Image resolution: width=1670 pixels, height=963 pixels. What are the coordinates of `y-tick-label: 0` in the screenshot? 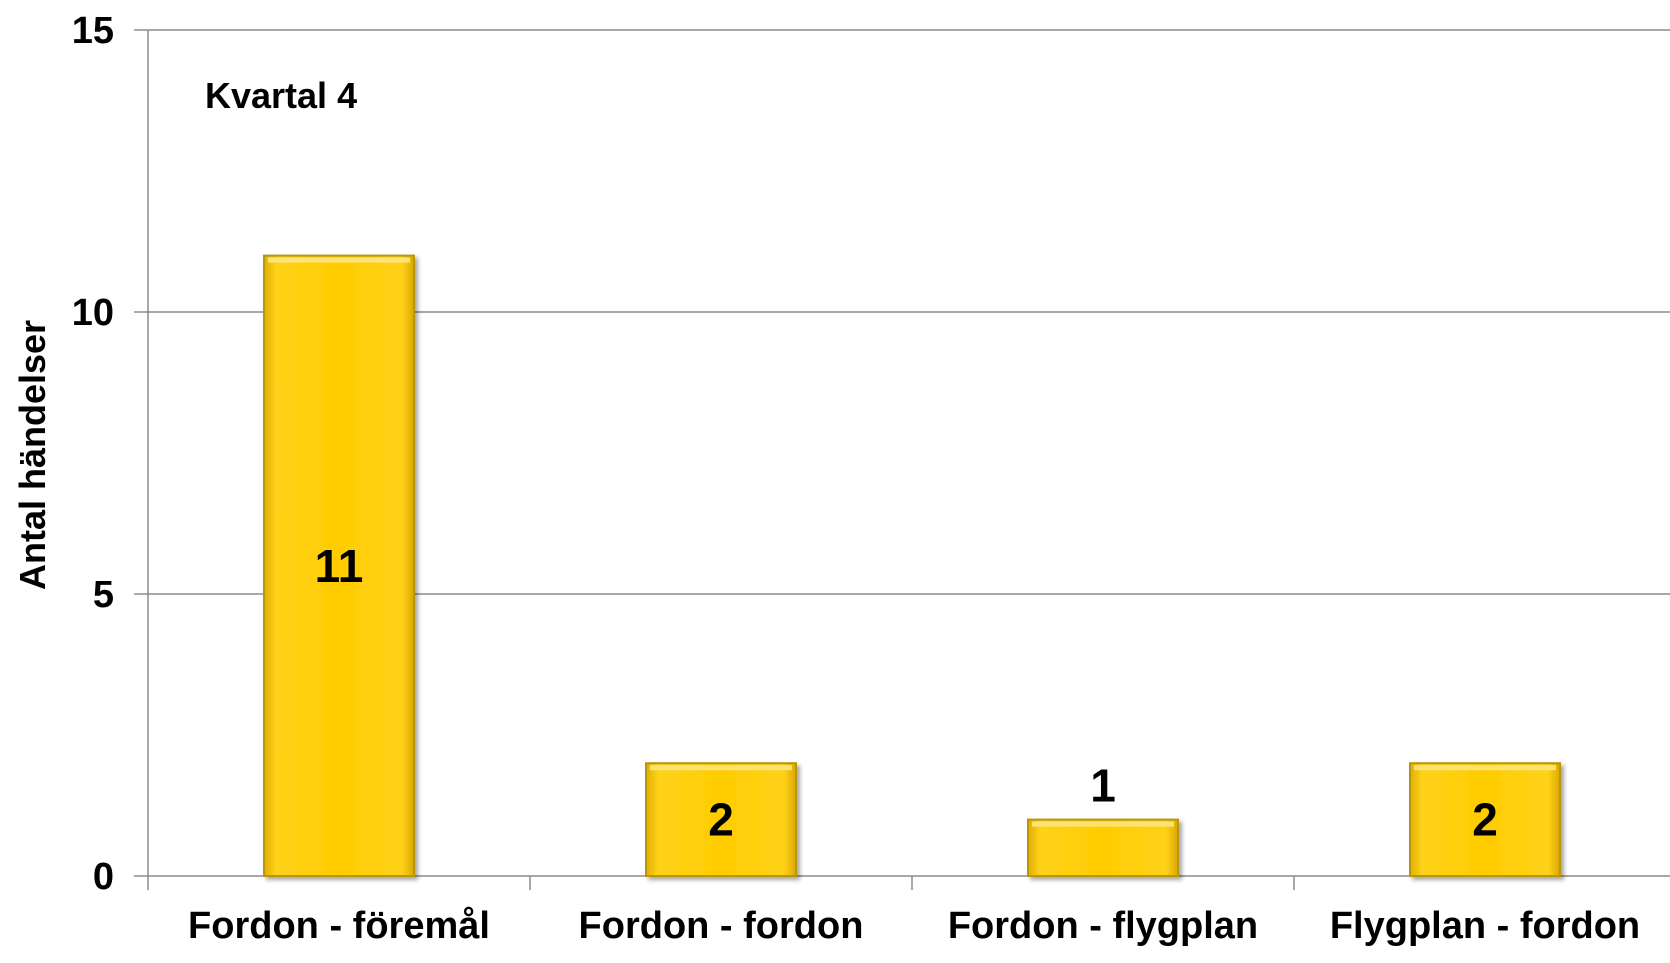 It's located at (103, 877).